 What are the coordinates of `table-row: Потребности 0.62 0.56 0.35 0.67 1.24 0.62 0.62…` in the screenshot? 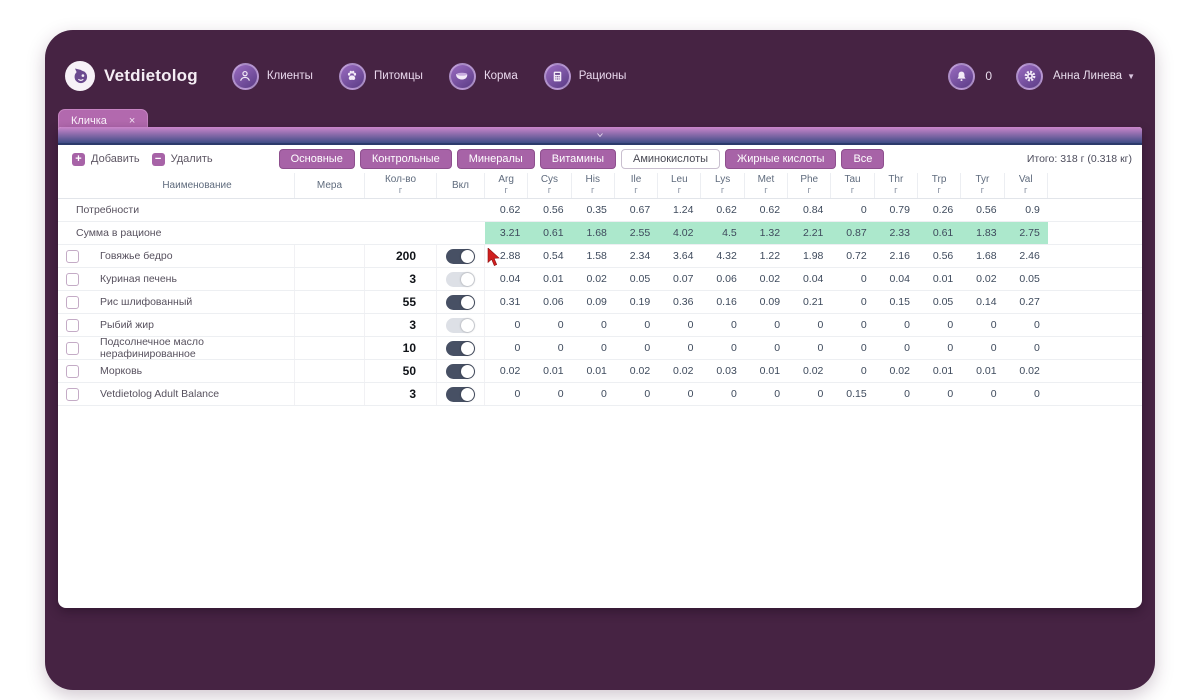 It's located at (600, 210).